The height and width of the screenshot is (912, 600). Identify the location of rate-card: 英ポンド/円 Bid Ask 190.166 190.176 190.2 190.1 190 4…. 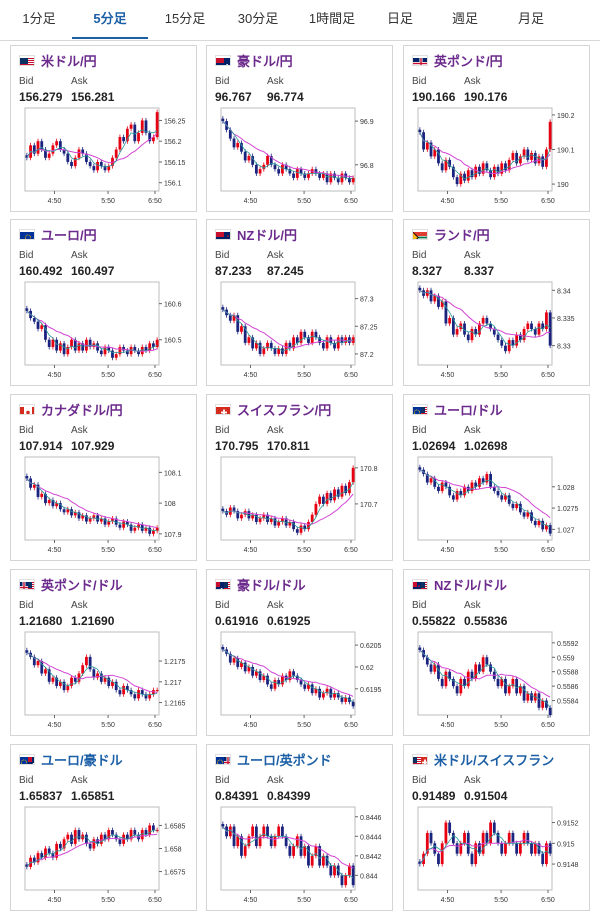
(496, 128).